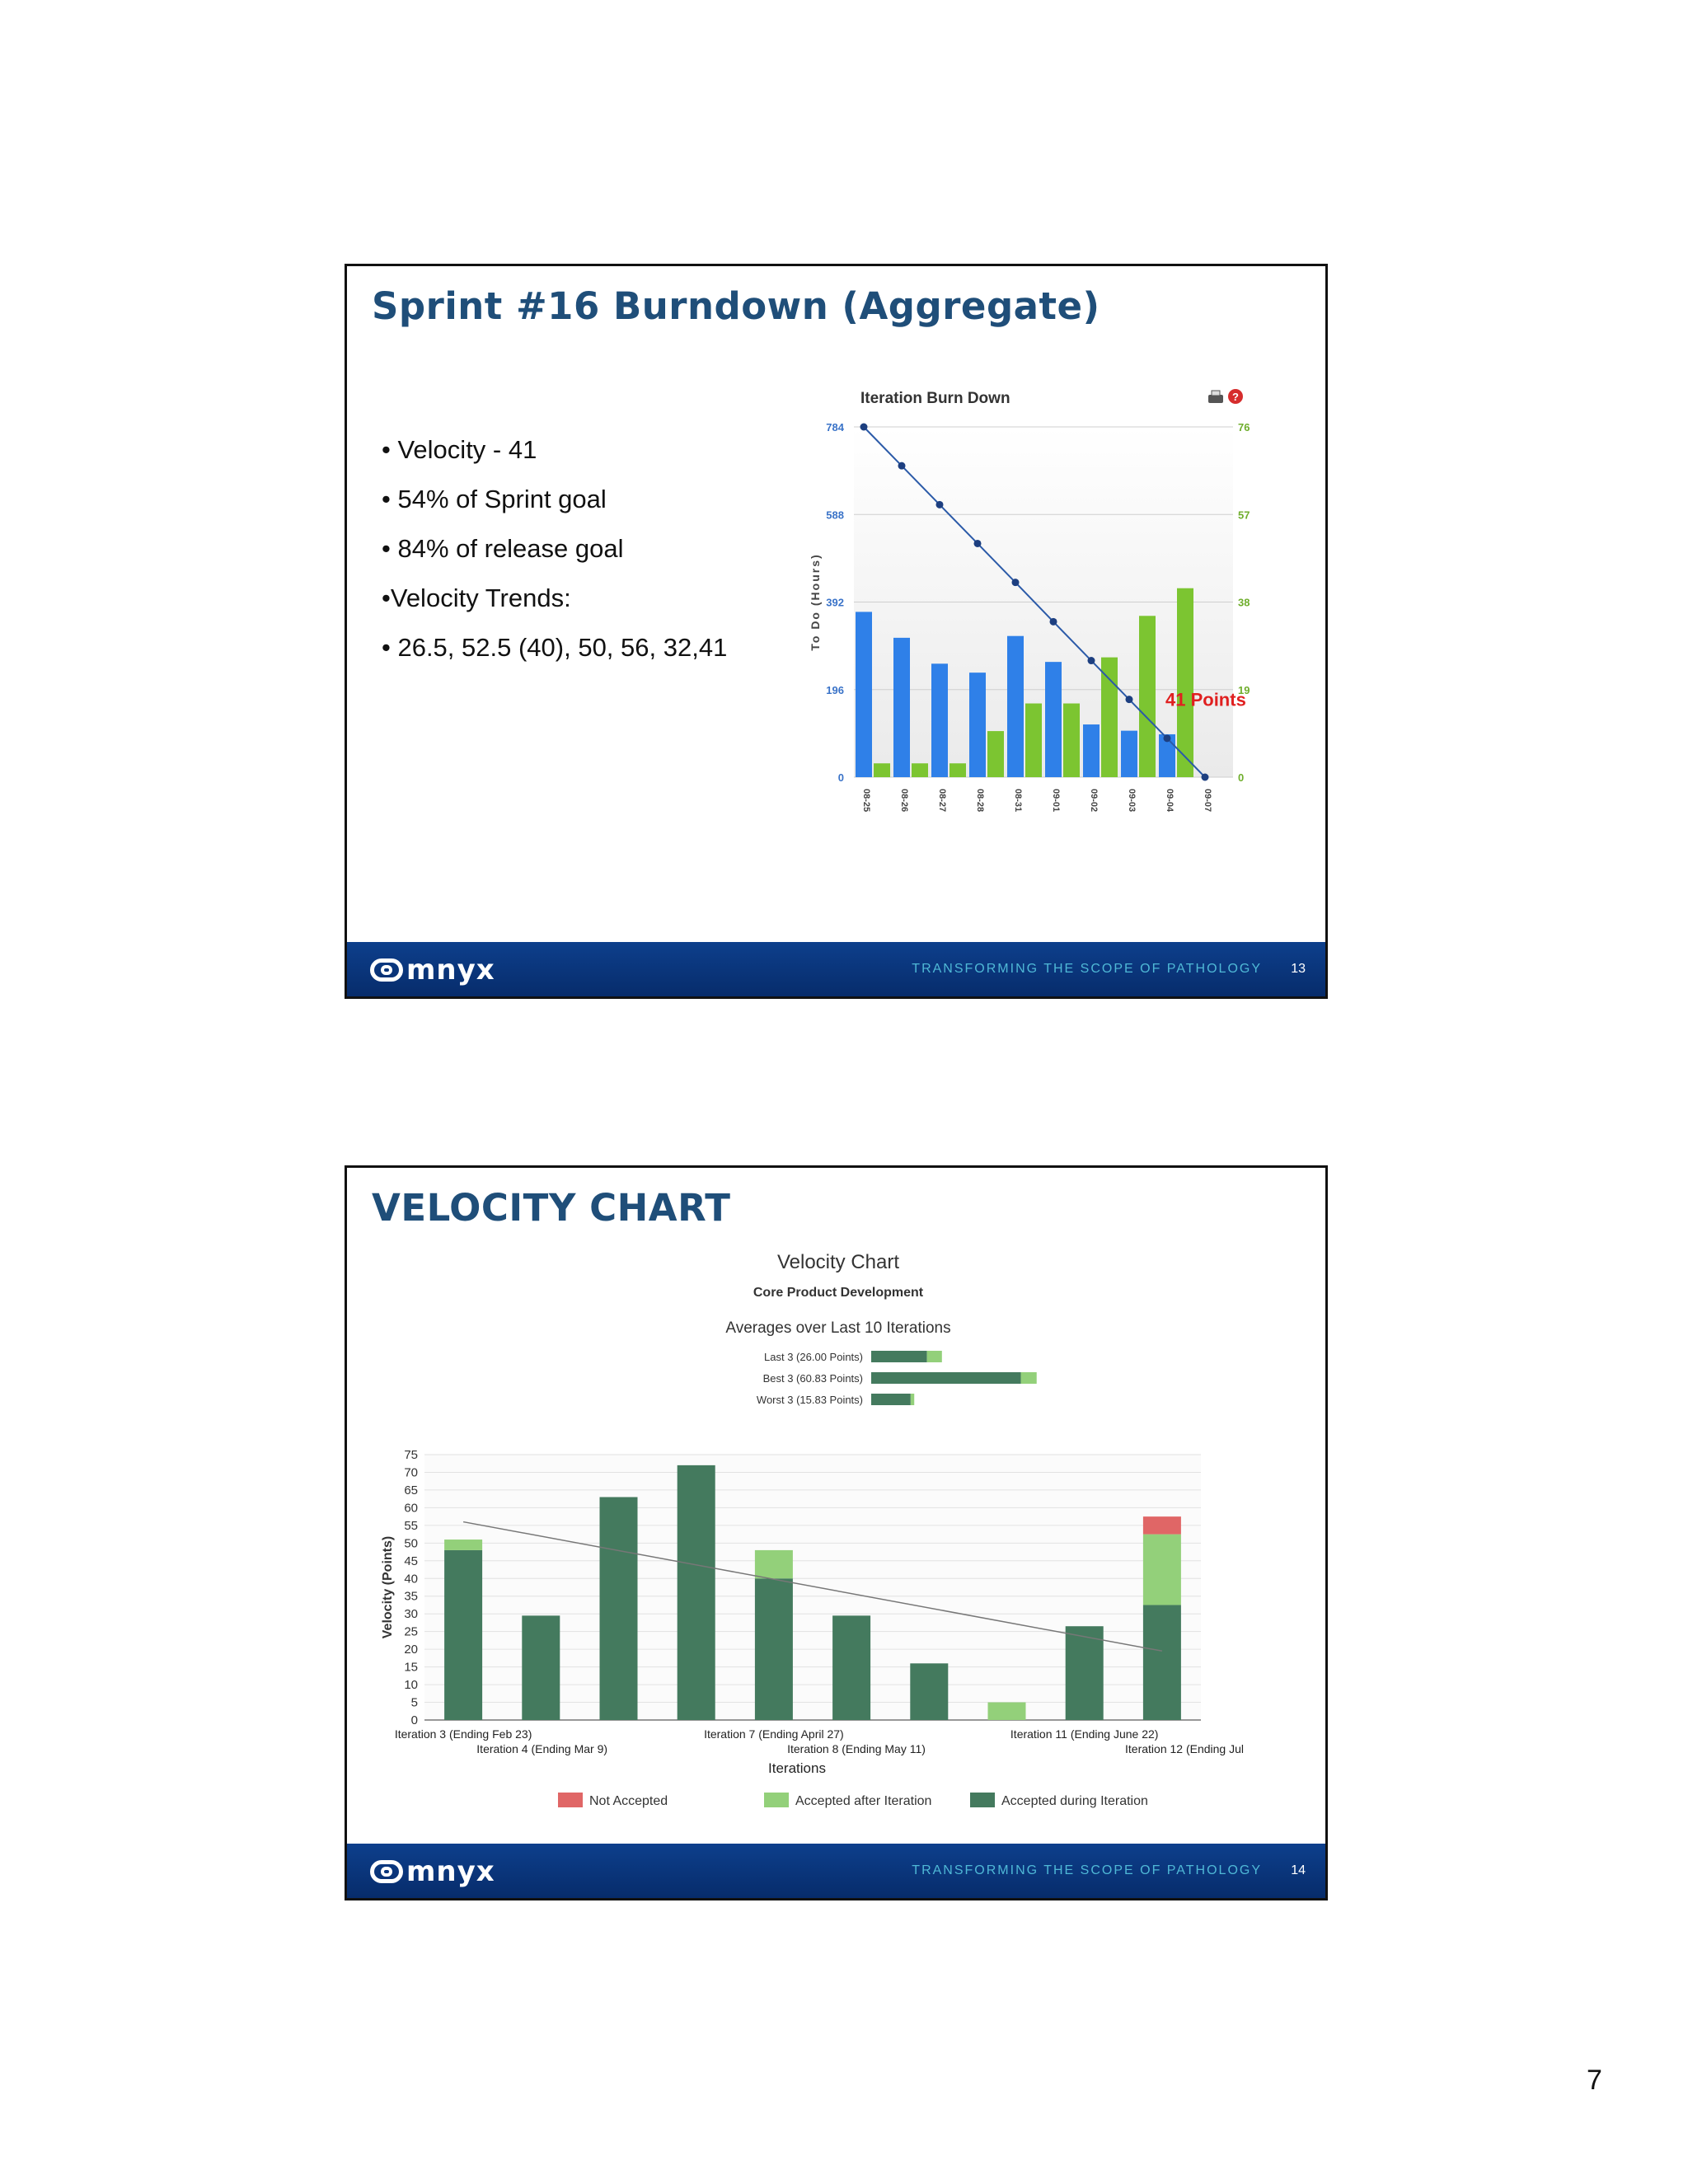  Describe the element at coordinates (839, 1293) in the screenshot. I see `chart-subtitle: Core Product Development` at that location.